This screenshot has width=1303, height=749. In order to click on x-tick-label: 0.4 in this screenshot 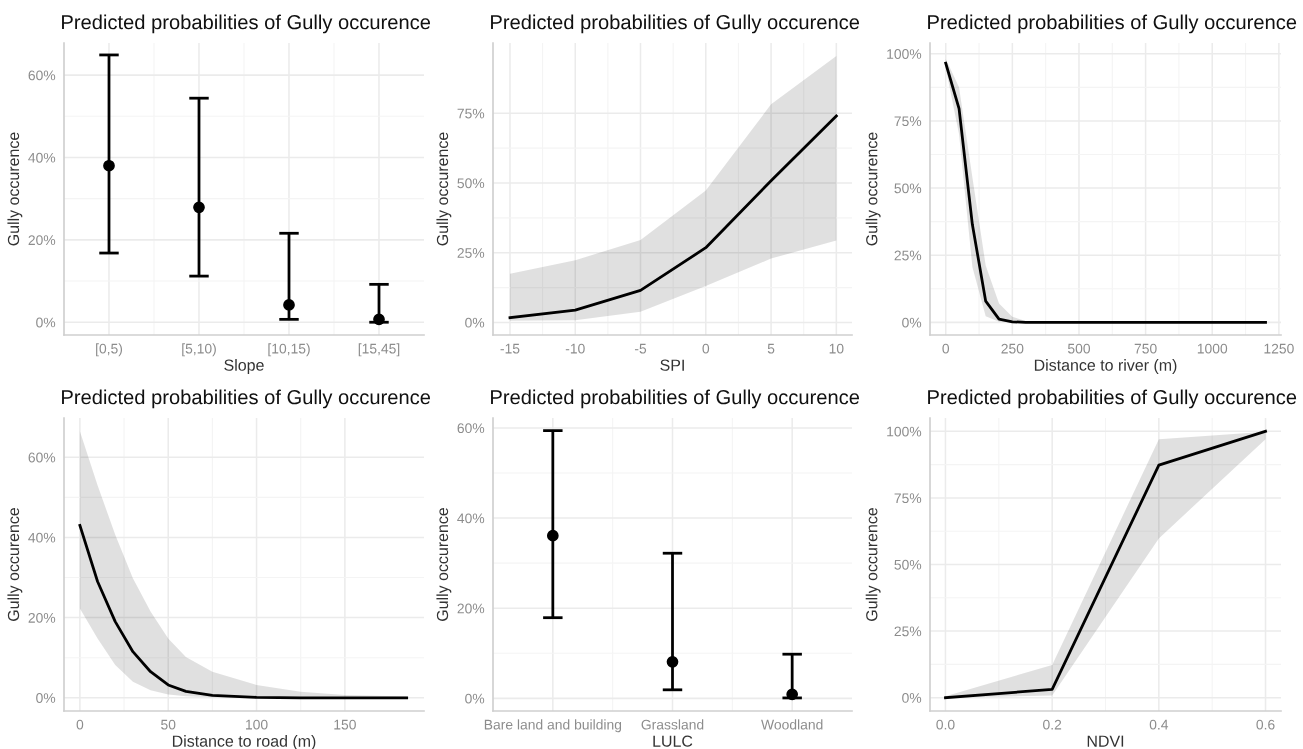, I will do `click(1159, 724)`.